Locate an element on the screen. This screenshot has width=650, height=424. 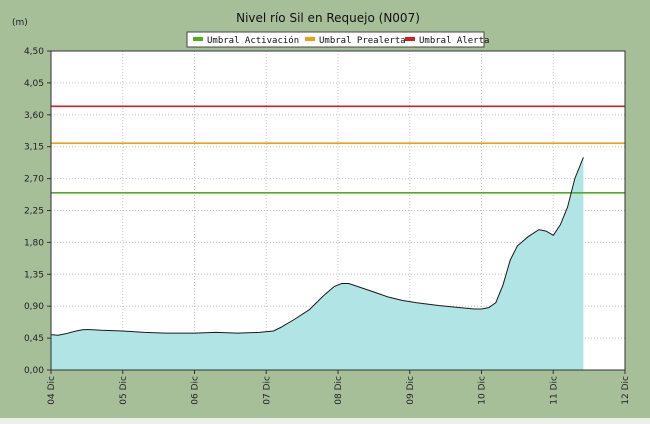
legend-label: Umbral Alerta is located at coordinates (454, 41).